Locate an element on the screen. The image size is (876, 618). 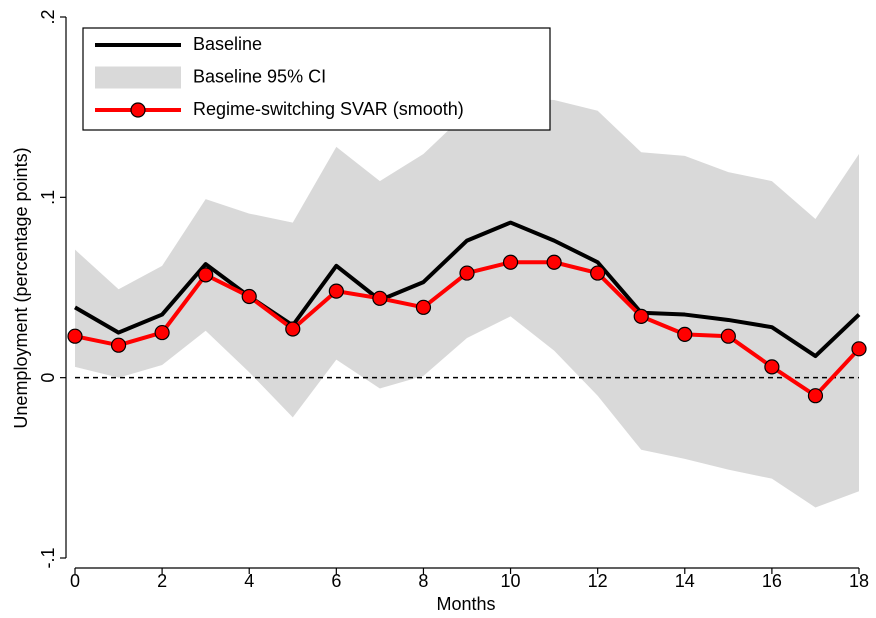
x-tick-label: 2 is located at coordinates (162, 581).